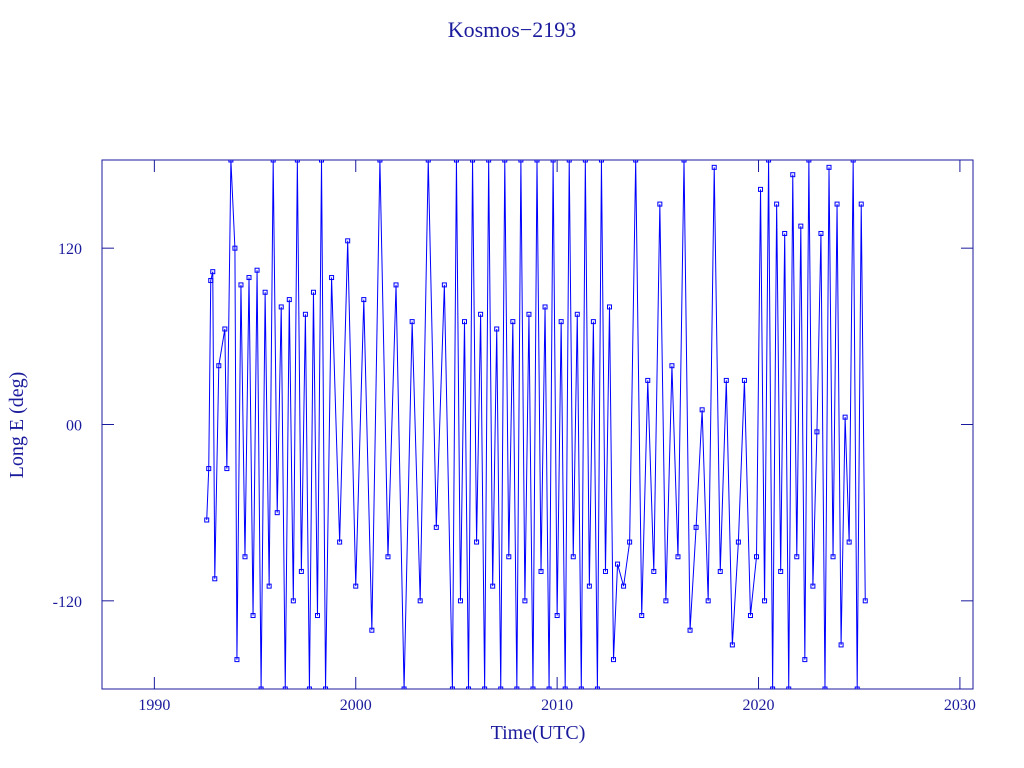  What do you see at coordinates (67, 602) in the screenshot?
I see `y-tick-label: -120` at bounding box center [67, 602].